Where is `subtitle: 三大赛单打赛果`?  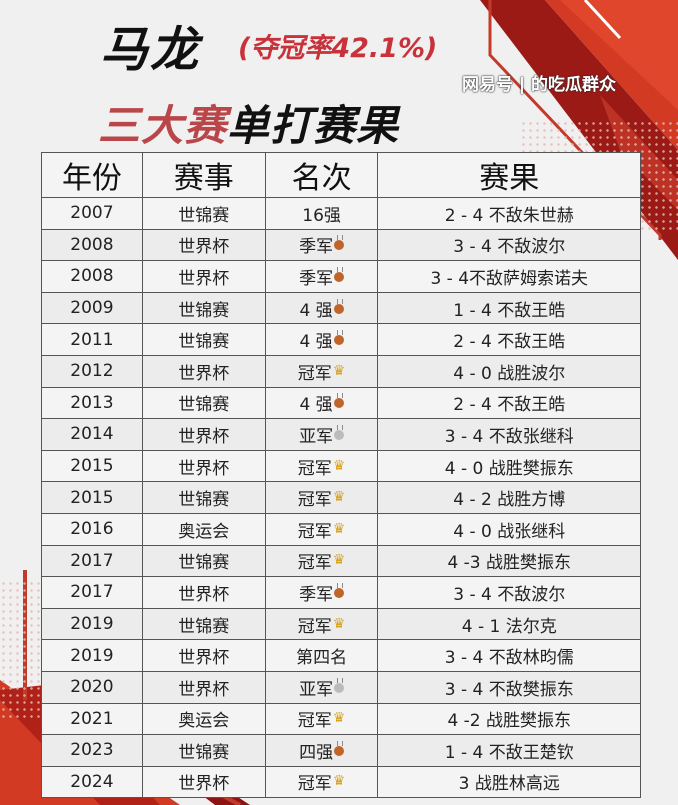 subtitle: 三大赛单打赛果 is located at coordinates (248, 122).